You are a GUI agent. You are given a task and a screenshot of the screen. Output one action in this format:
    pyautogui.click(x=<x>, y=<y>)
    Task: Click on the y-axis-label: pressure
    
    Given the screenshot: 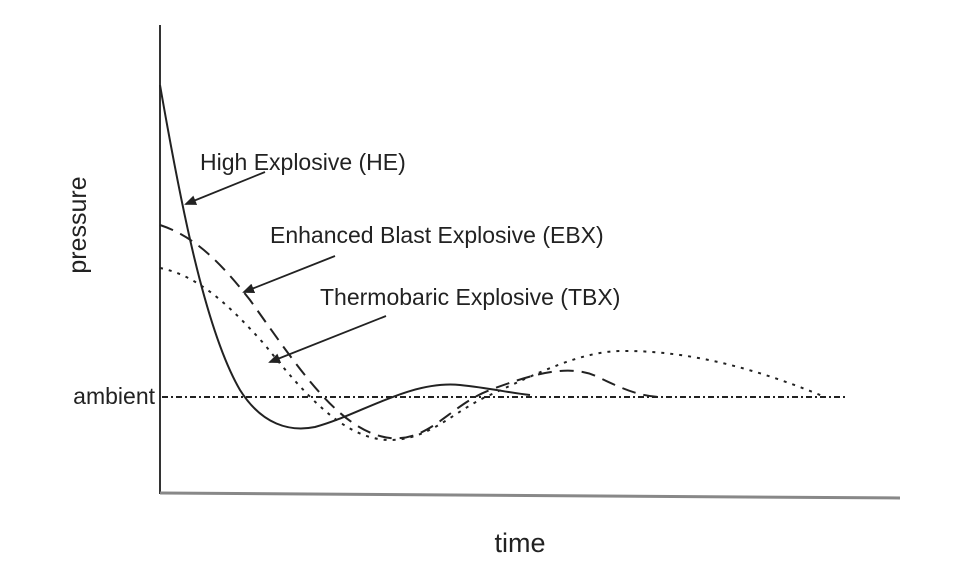 What is the action you would take?
    pyautogui.click(x=78, y=224)
    